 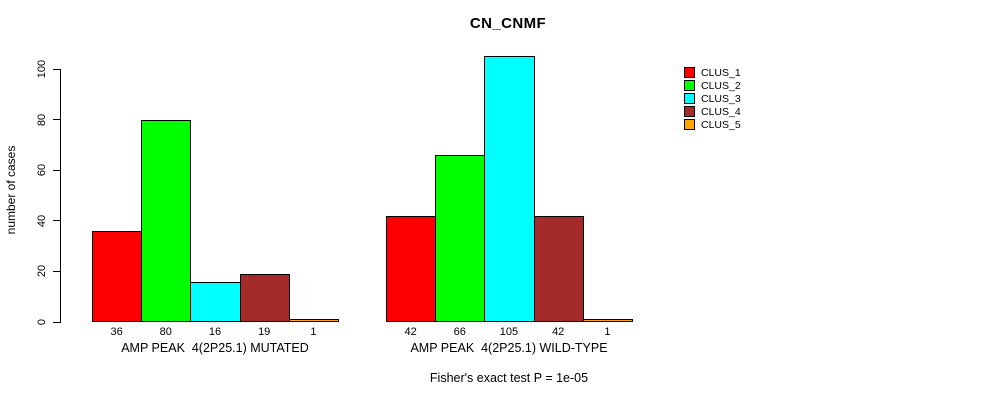 What do you see at coordinates (721, 98) in the screenshot?
I see `legend-label: CLUS_3` at bounding box center [721, 98].